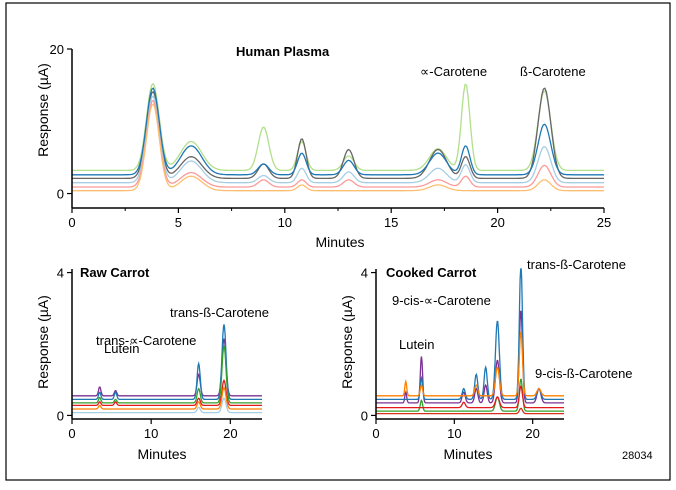 This screenshot has height=490, width=676. Describe the element at coordinates (441, 300) in the screenshot. I see `annotation-9-cis-alpha-carotene: 9-cis-∝-Carotene` at that location.